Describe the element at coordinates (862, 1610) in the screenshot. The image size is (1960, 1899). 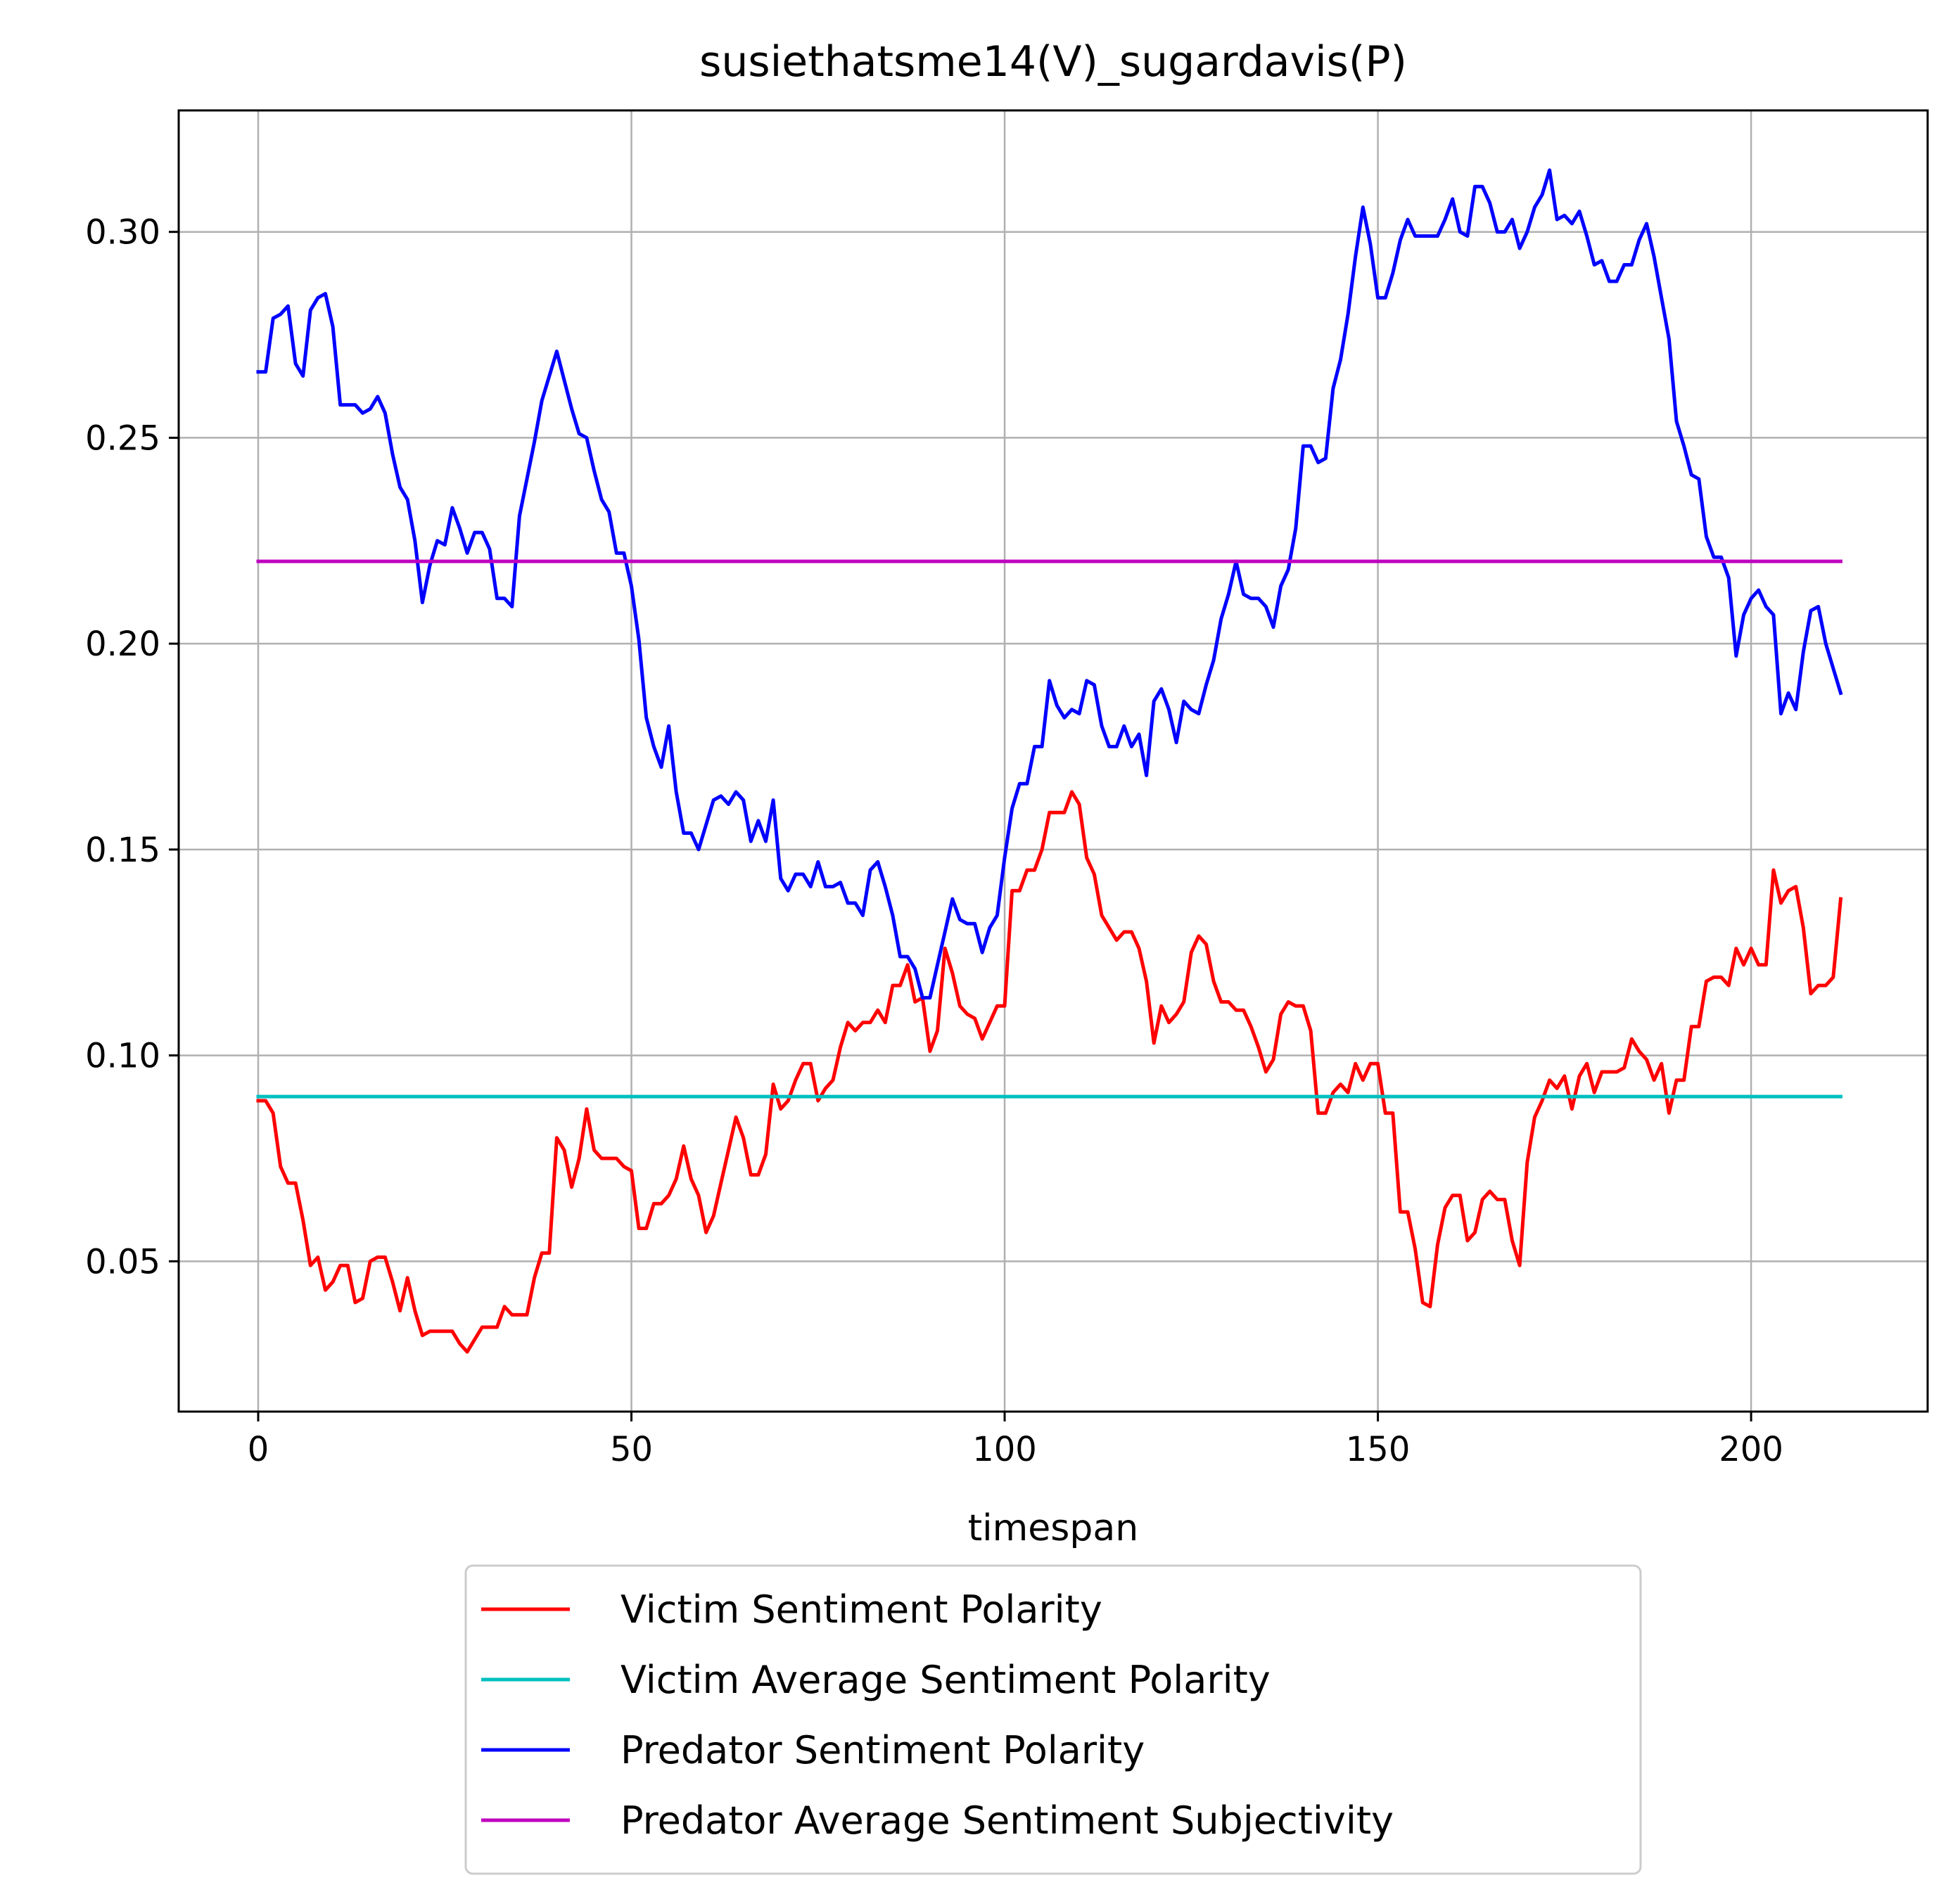
I see `legend-label: Victim Sentiment Polarity` at that location.